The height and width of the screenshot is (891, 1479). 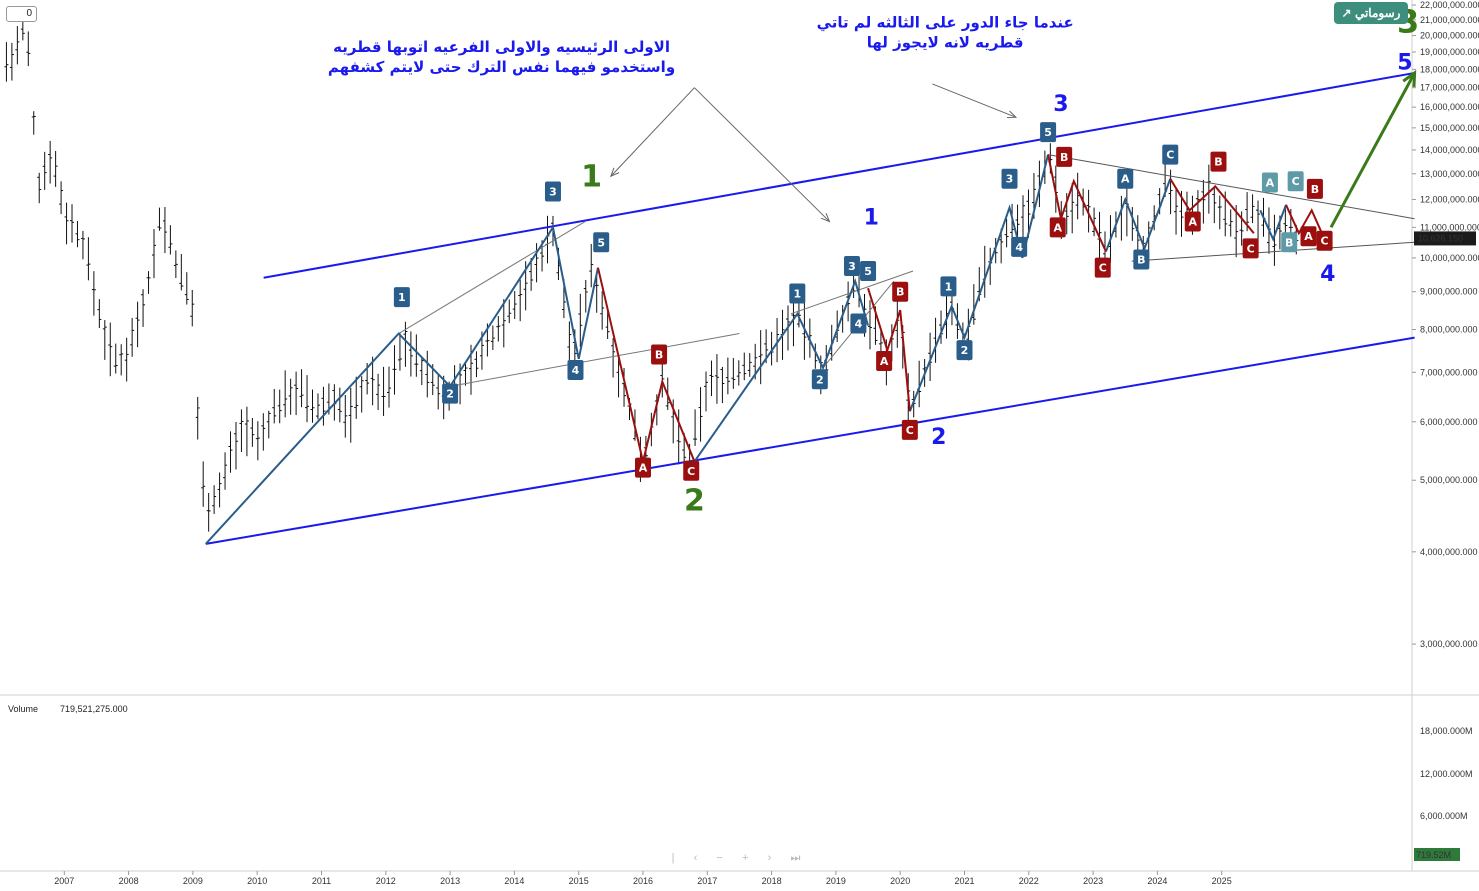 What do you see at coordinates (1445, 238) in the screenshot?
I see `current-price-box` at bounding box center [1445, 238].